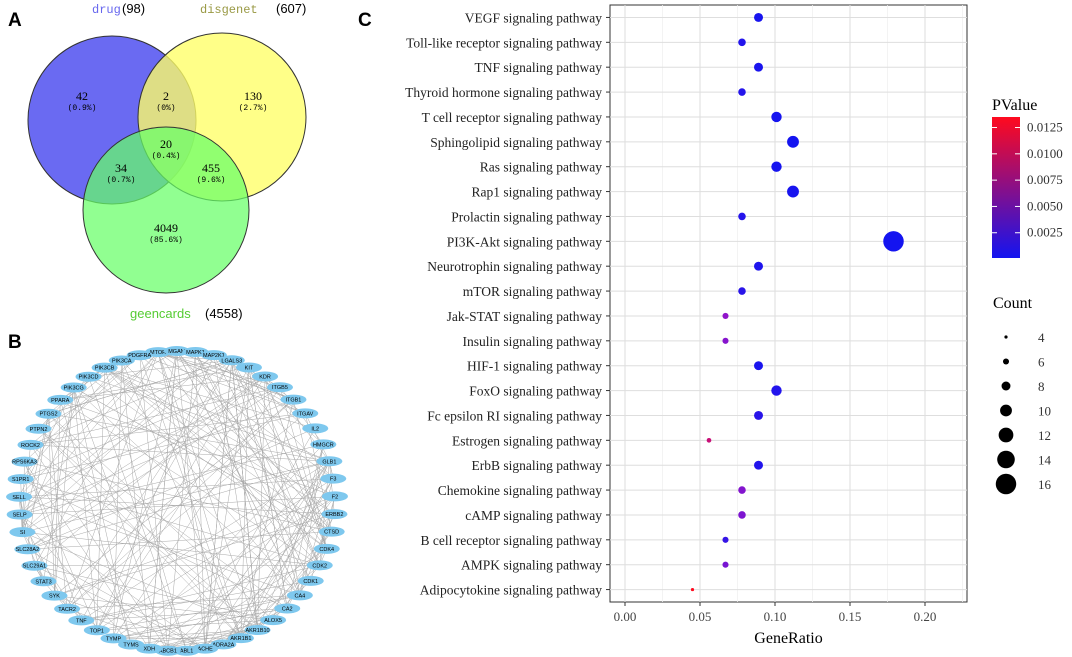 The width and height of the screenshot is (1072, 657). I want to click on x-tick-label: 0.20, so click(925, 616).